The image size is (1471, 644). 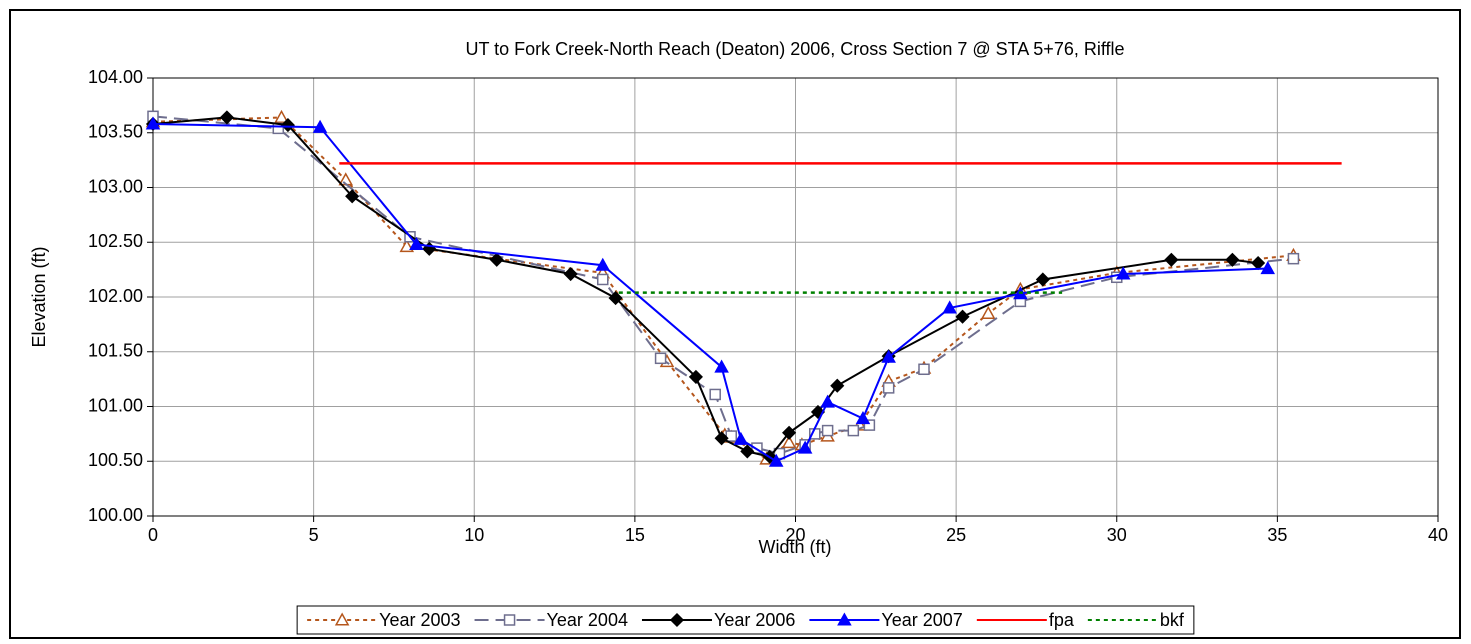 What do you see at coordinates (635, 535) in the screenshot?
I see `x-tick-label: 15` at bounding box center [635, 535].